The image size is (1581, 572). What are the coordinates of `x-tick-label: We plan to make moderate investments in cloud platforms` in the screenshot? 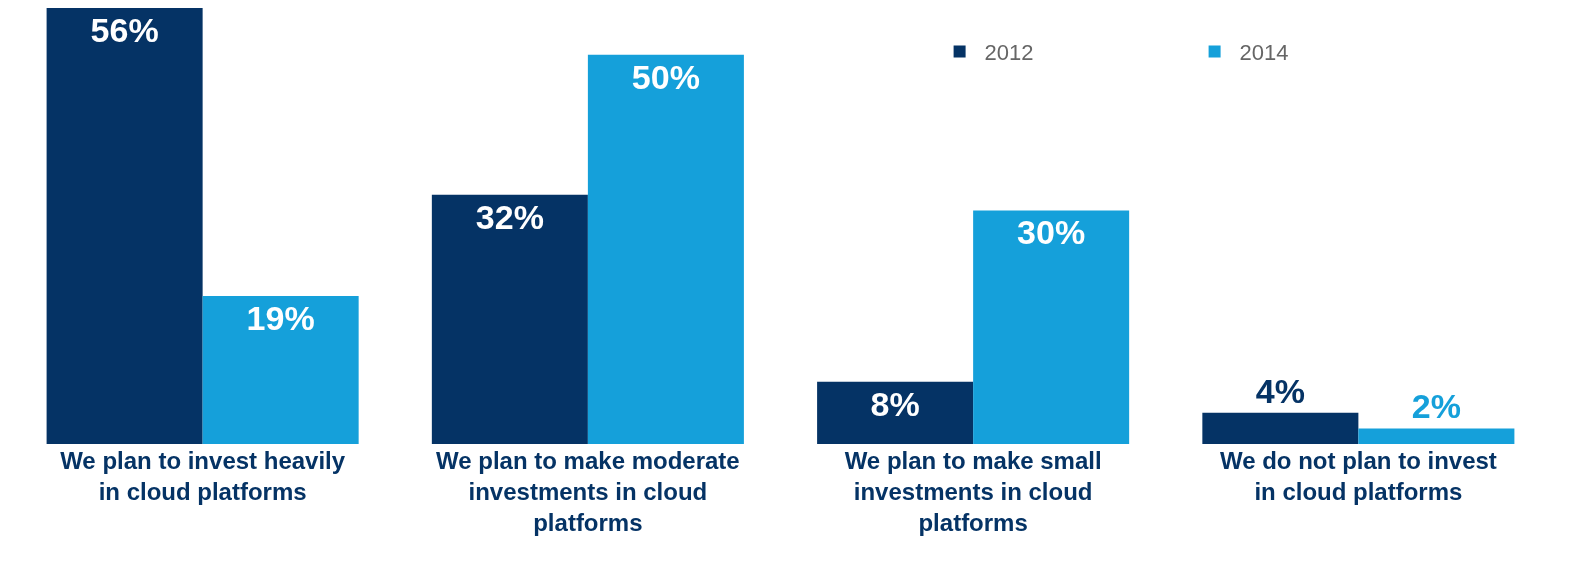 It's located at (588, 492).